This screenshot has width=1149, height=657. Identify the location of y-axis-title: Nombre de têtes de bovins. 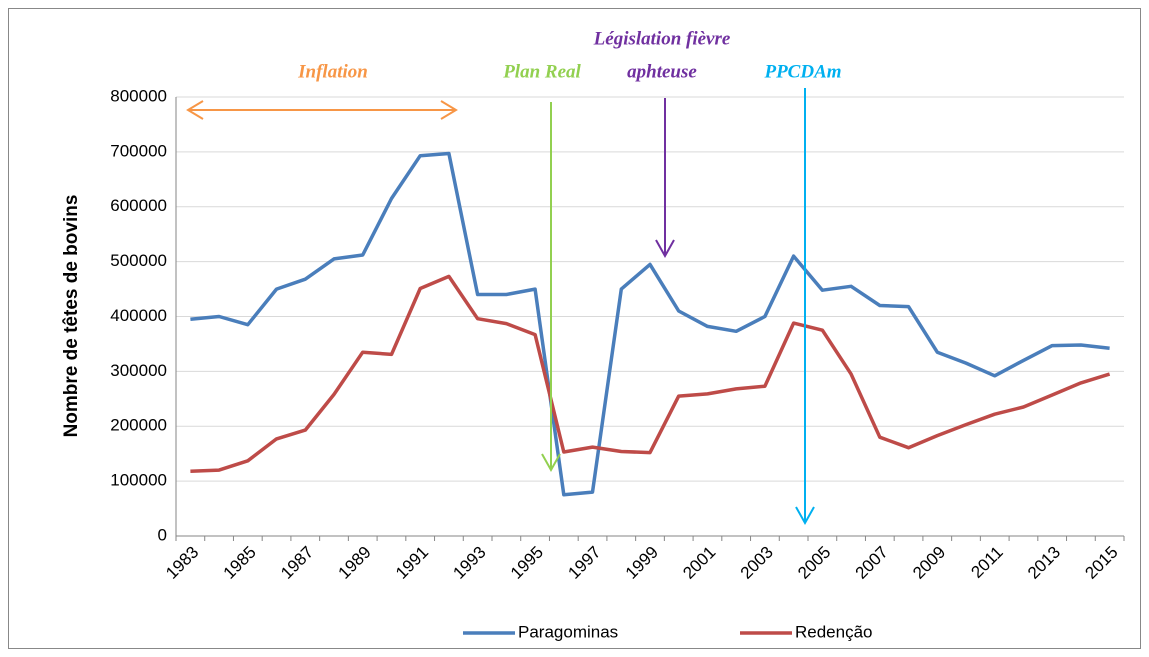
(71, 316).